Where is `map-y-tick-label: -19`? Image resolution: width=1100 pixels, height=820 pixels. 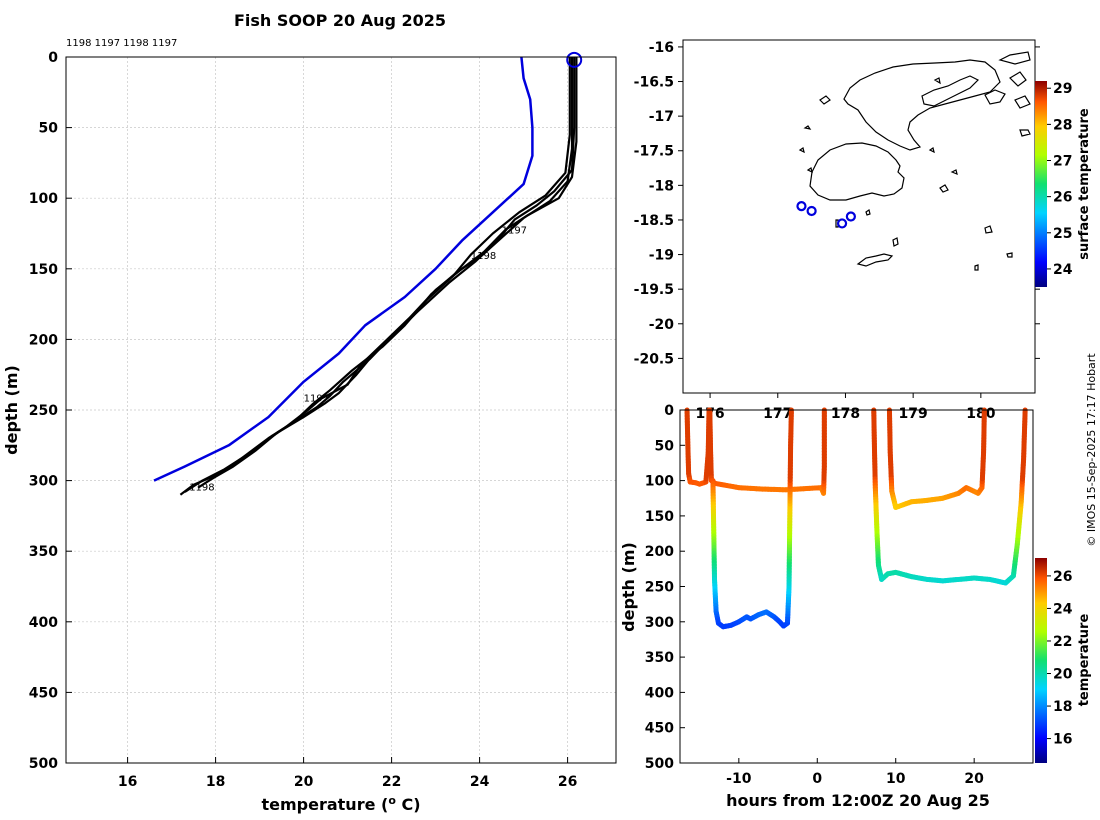 map-y-tick-label: -19 is located at coordinates (661, 256).